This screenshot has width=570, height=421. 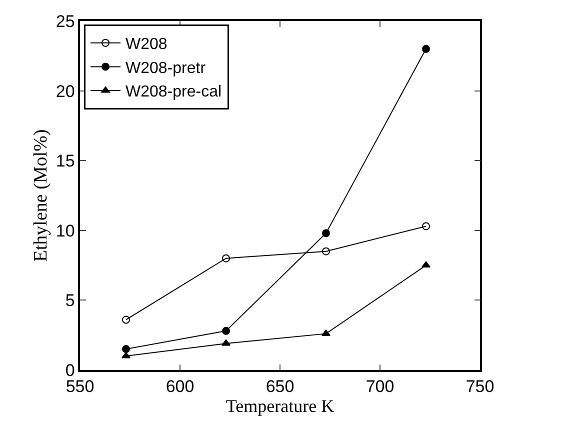 What do you see at coordinates (147, 45) in the screenshot?
I see `legend-label: W208` at bounding box center [147, 45].